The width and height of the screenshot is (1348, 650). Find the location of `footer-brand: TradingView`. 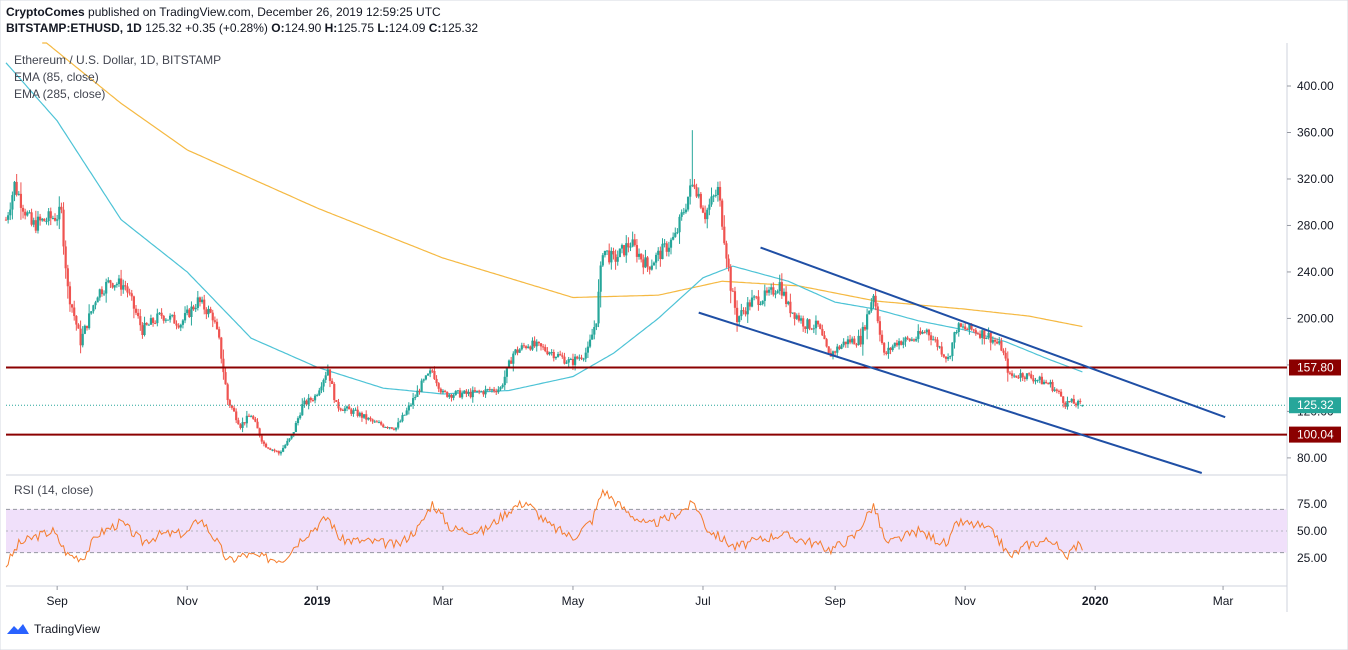

footer-brand: TradingView is located at coordinates (67, 629).